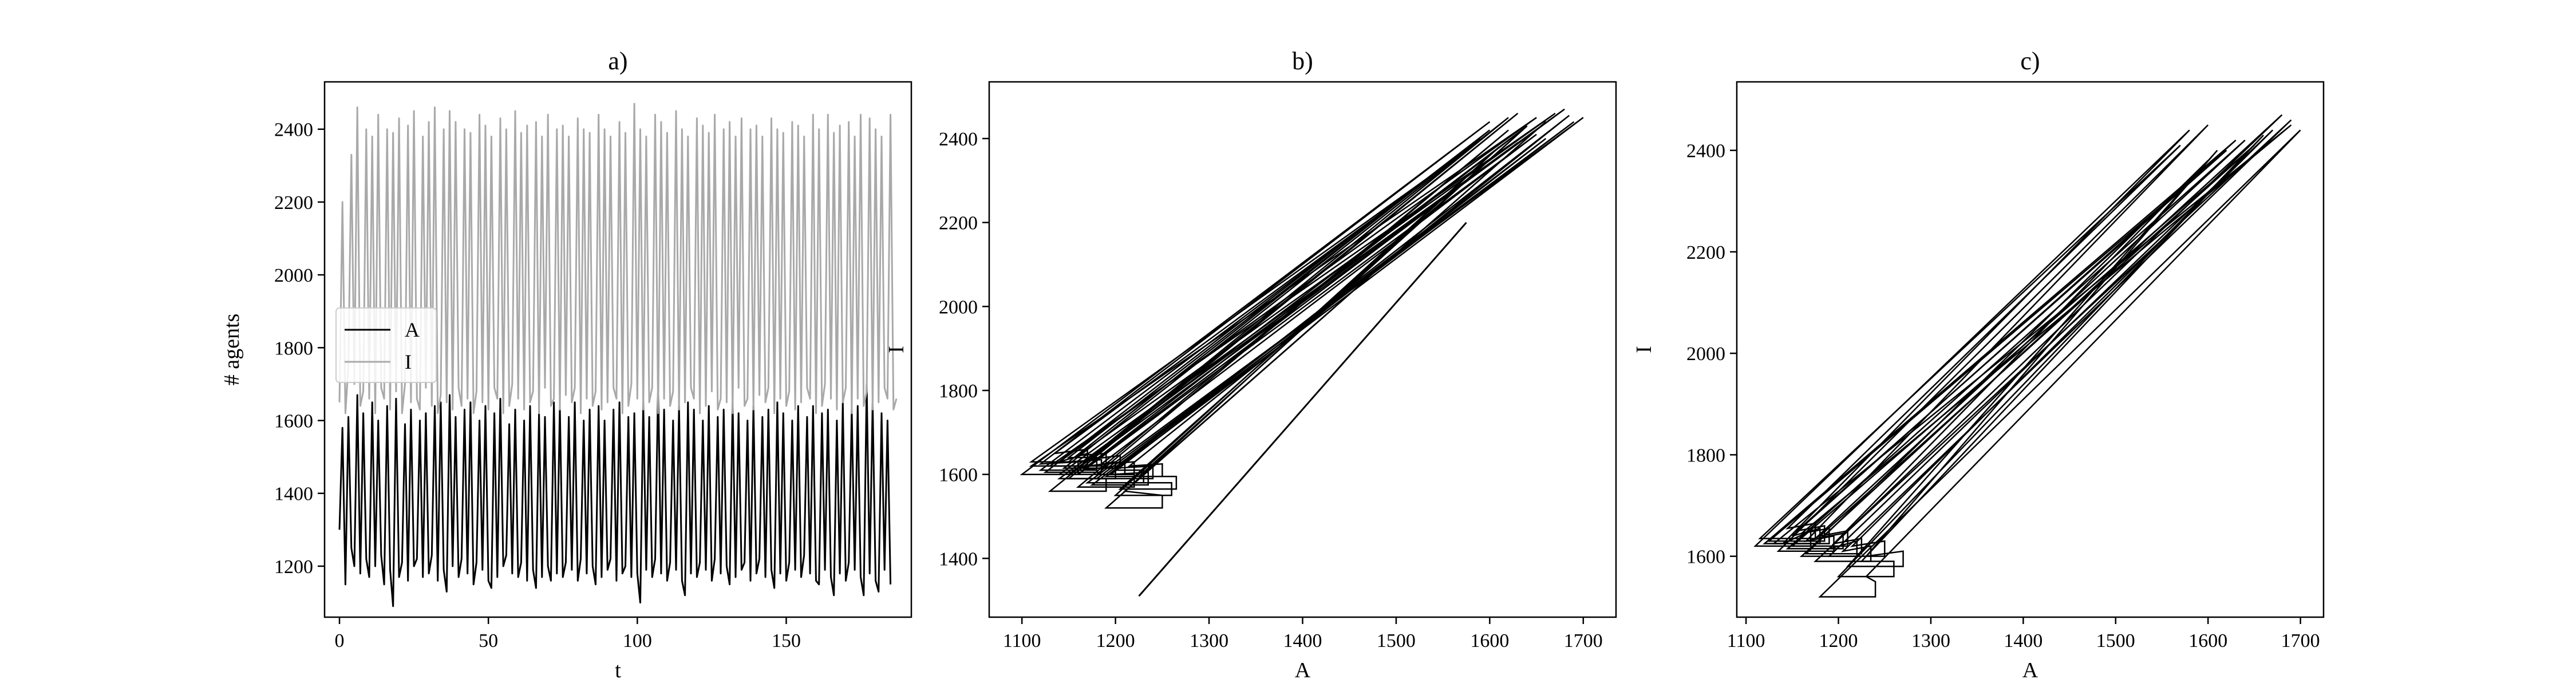 This screenshot has height=687, width=2576. I want to click on legend-label-A: A, so click(412, 330).